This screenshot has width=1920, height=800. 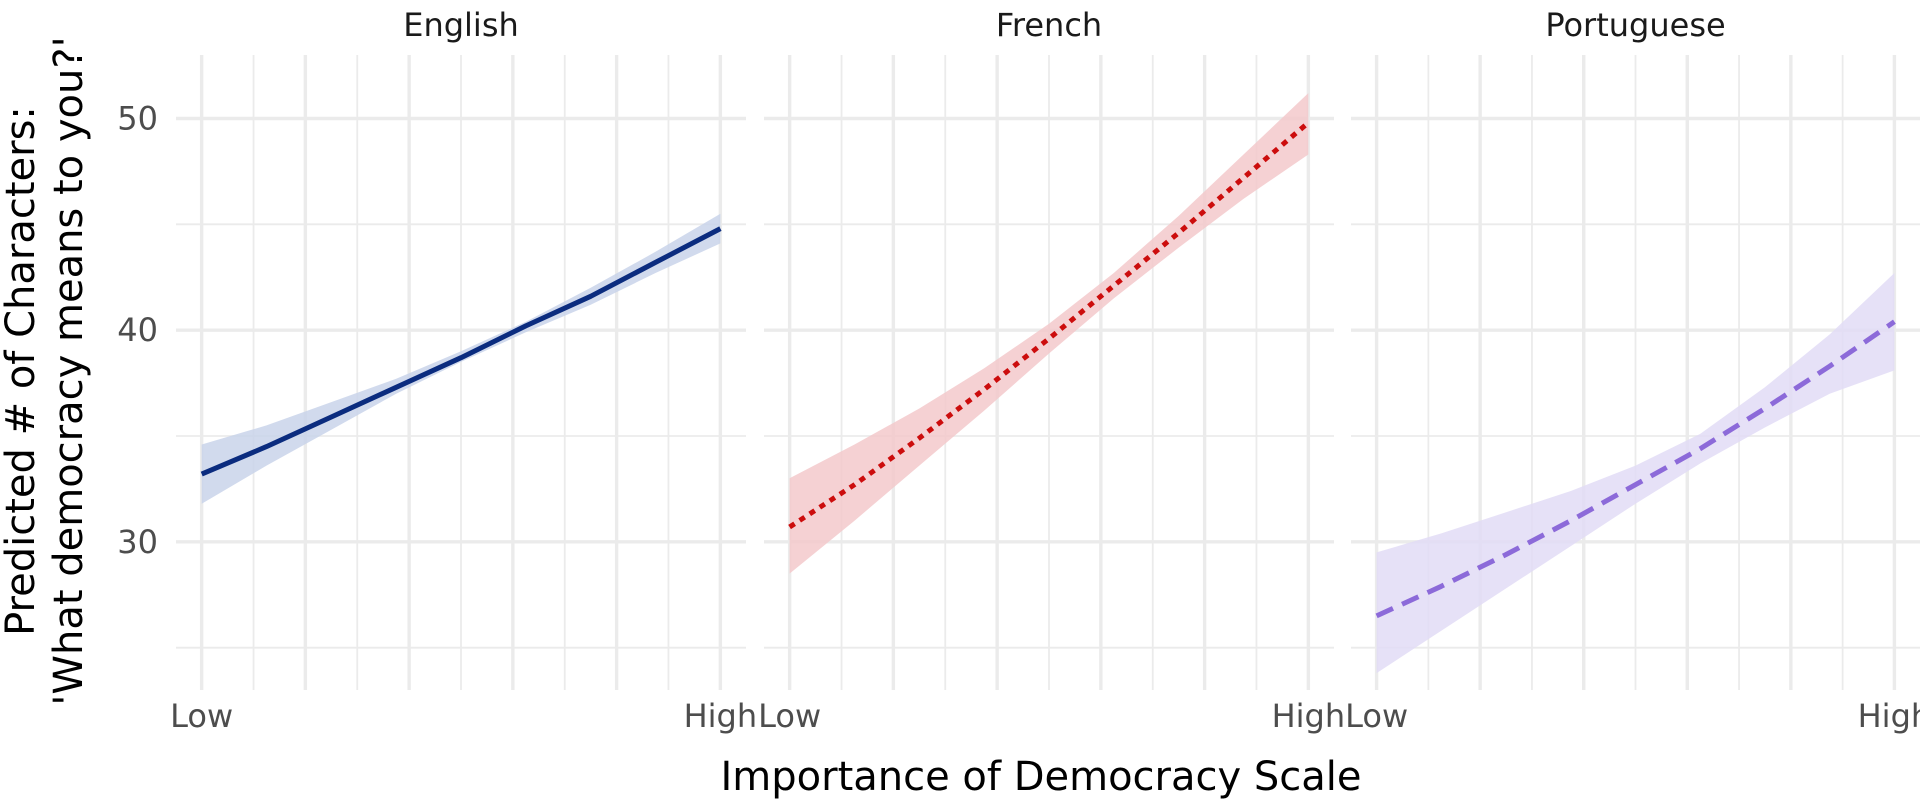 I want to click on facet-label: French, so click(x=1049, y=25).